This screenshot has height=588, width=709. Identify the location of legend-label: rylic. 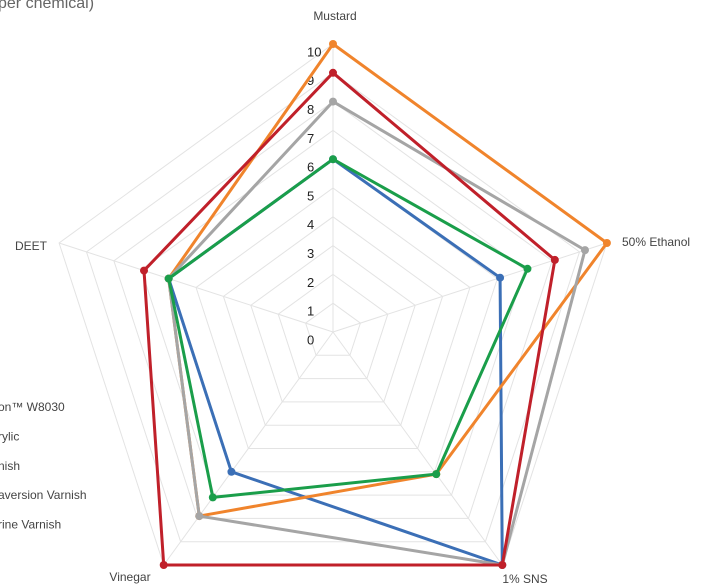
(9, 436).